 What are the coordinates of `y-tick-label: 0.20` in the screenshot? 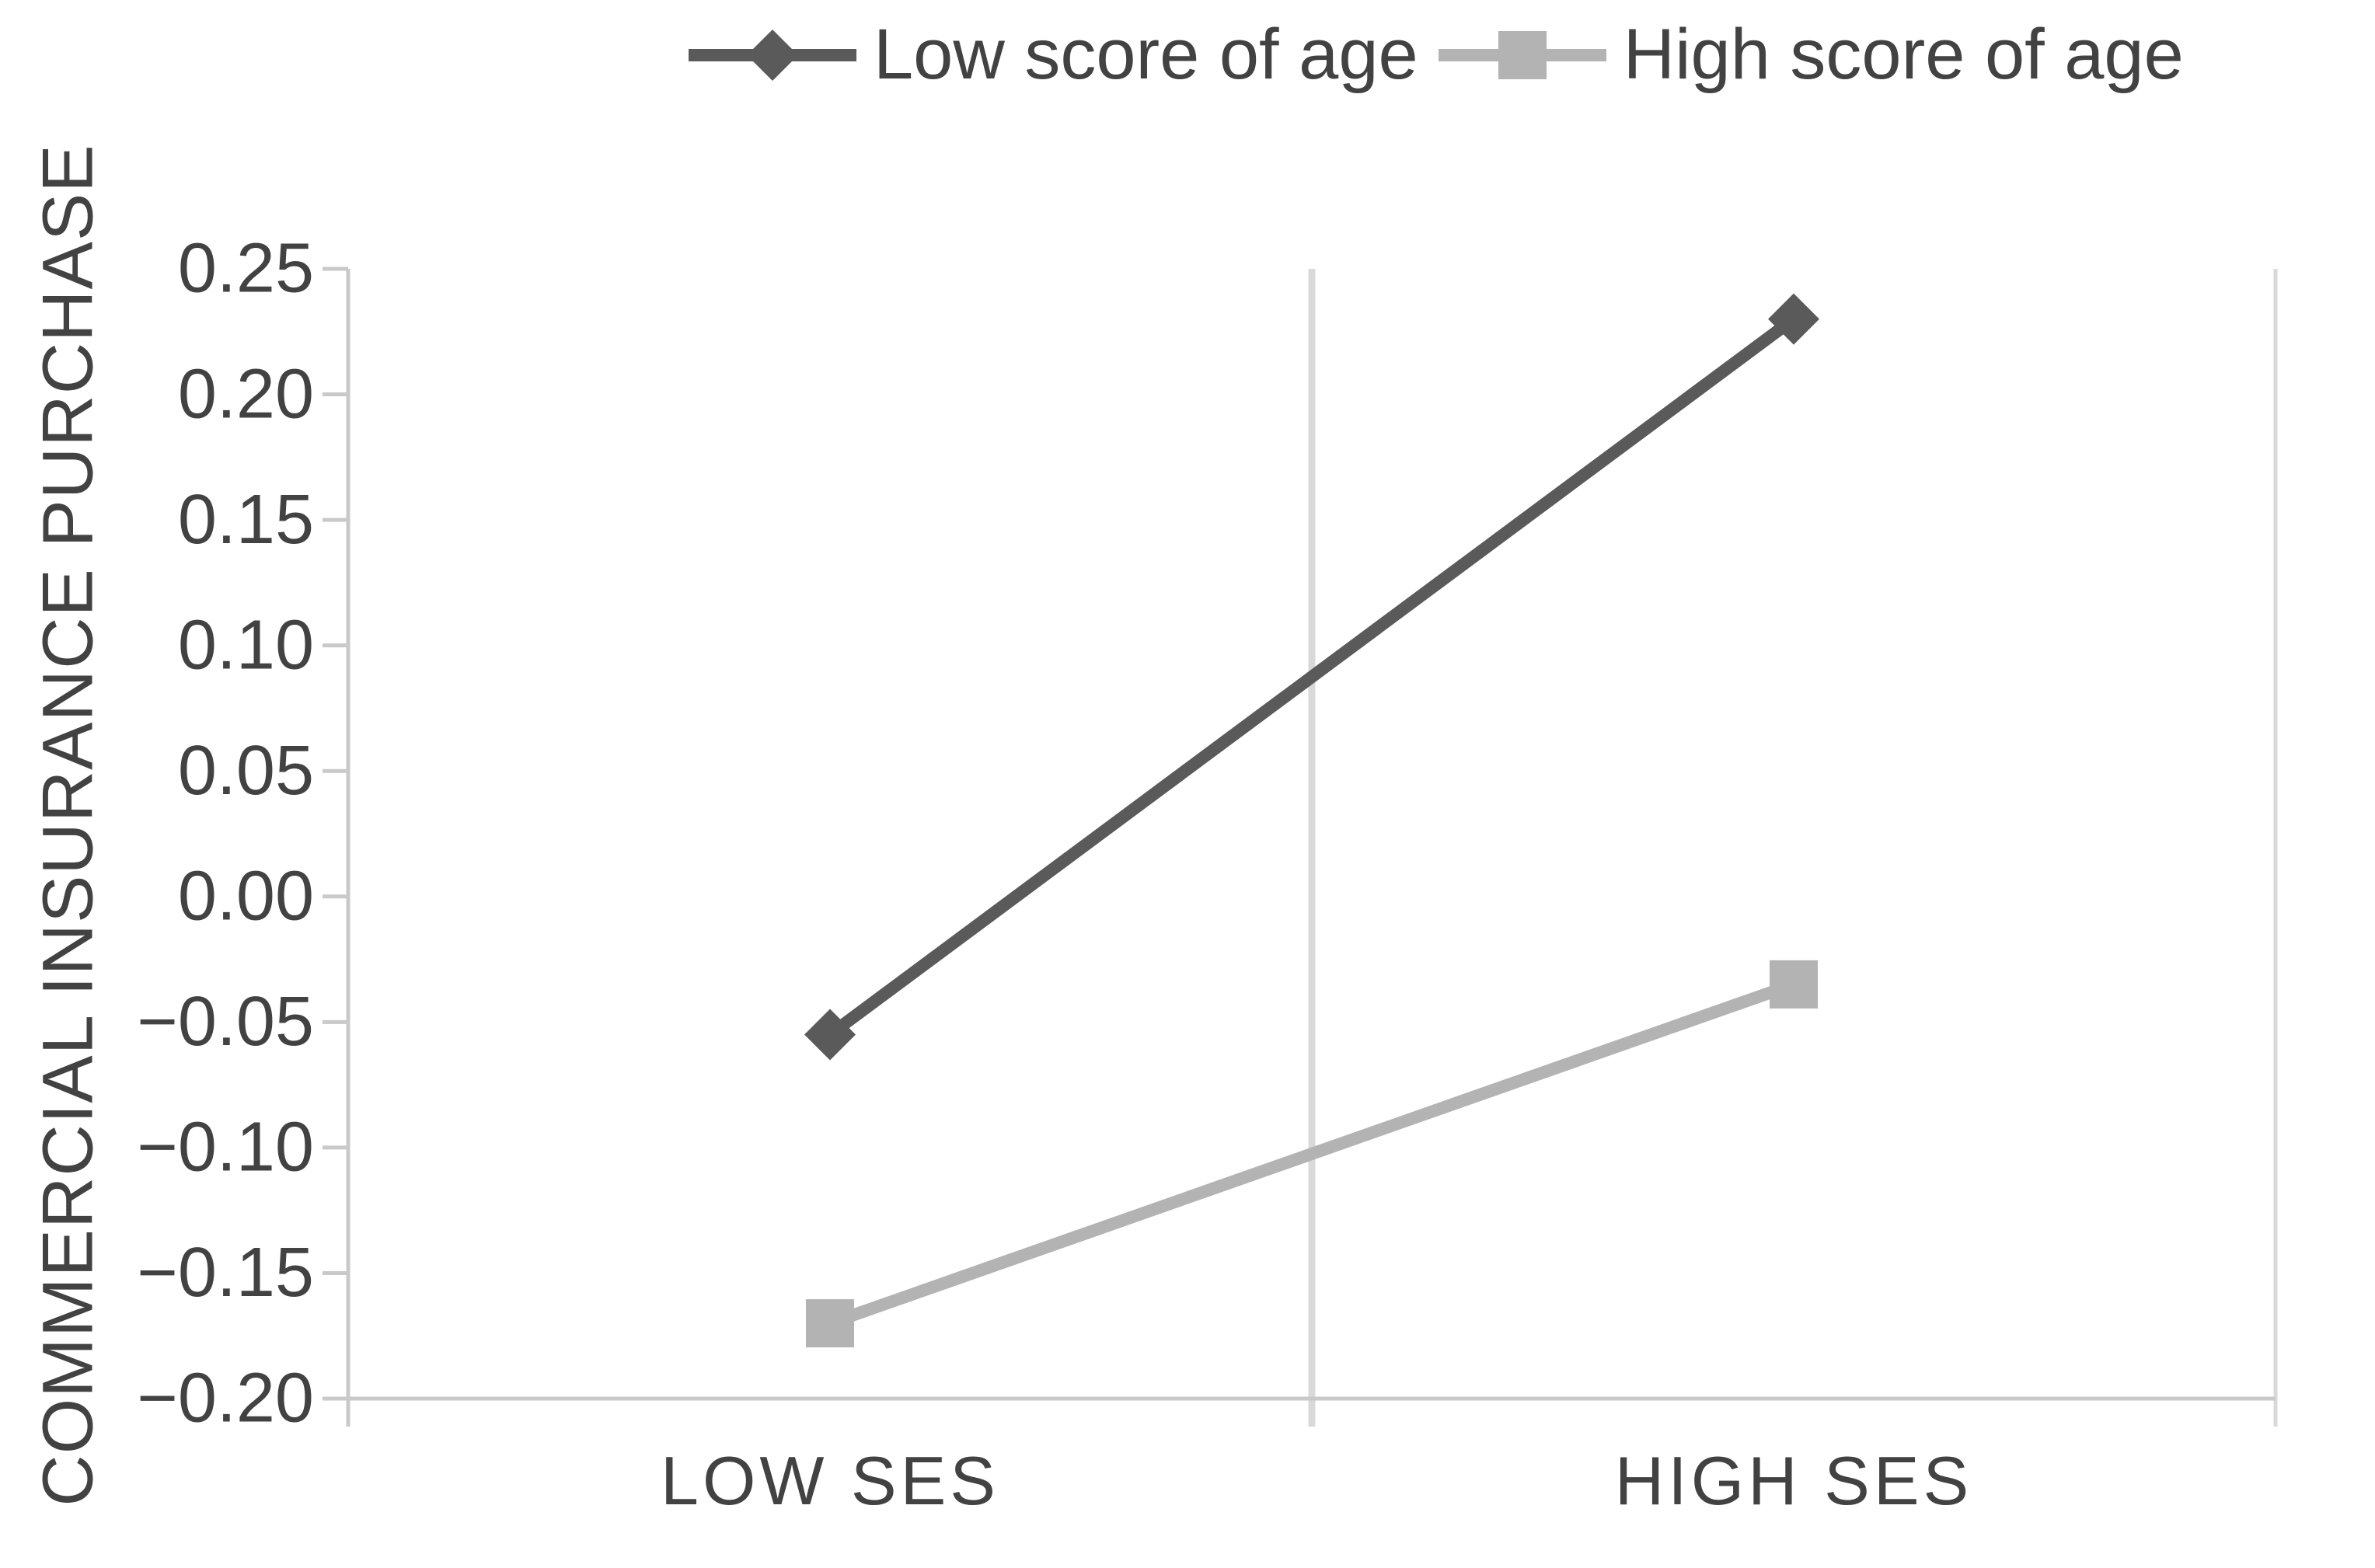 It's located at (246, 394).